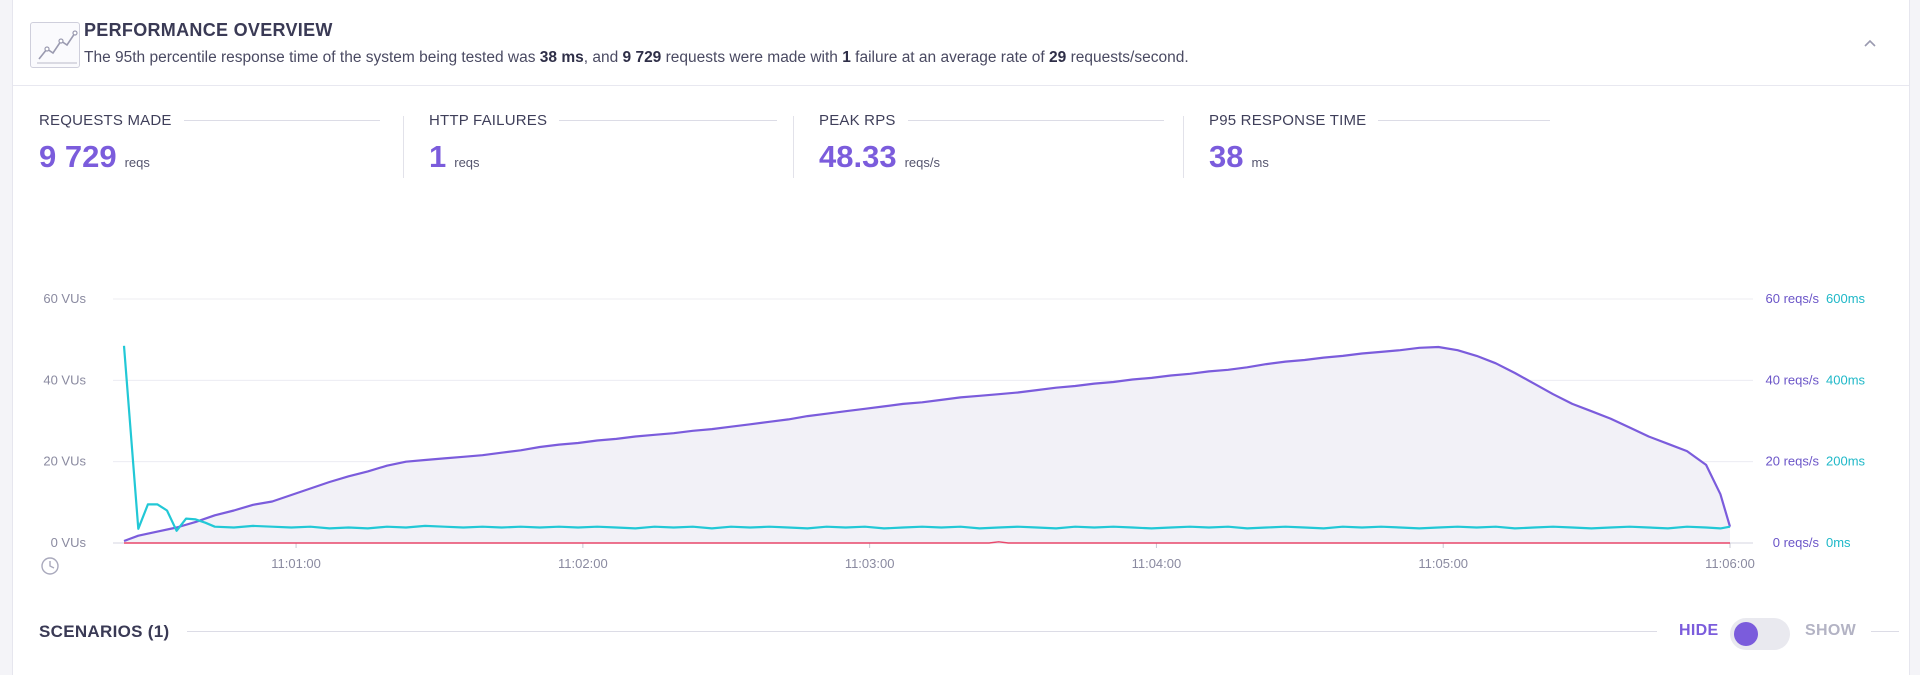 Image resolution: width=1920 pixels, height=675 pixels. What do you see at coordinates (488, 120) in the screenshot?
I see `stat-label: HTTP FAILURES` at bounding box center [488, 120].